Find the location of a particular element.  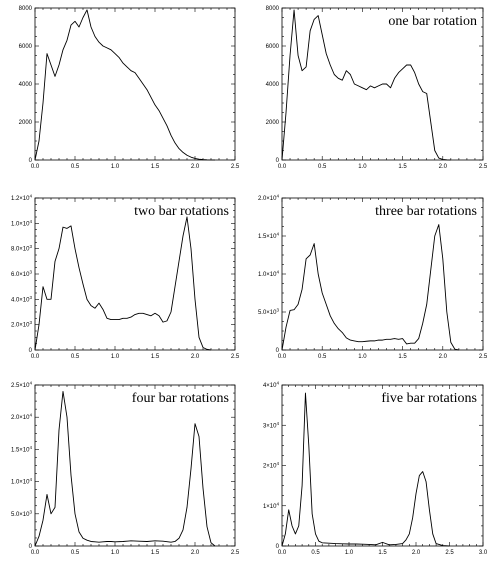

panel-title: one bar rotation is located at coordinates (432, 21).